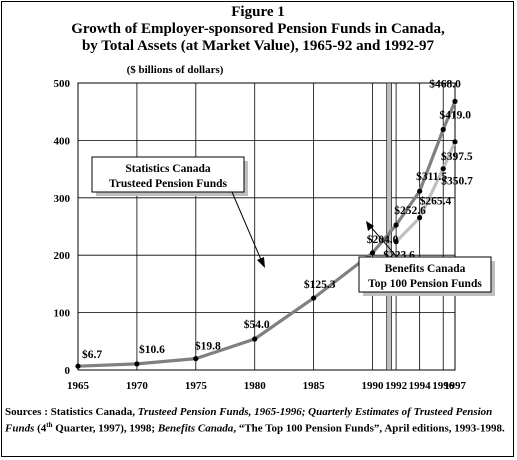 This screenshot has height=460, width=517. Describe the element at coordinates (314, 386) in the screenshot. I see `x-tick-label-1985: 1985` at that location.